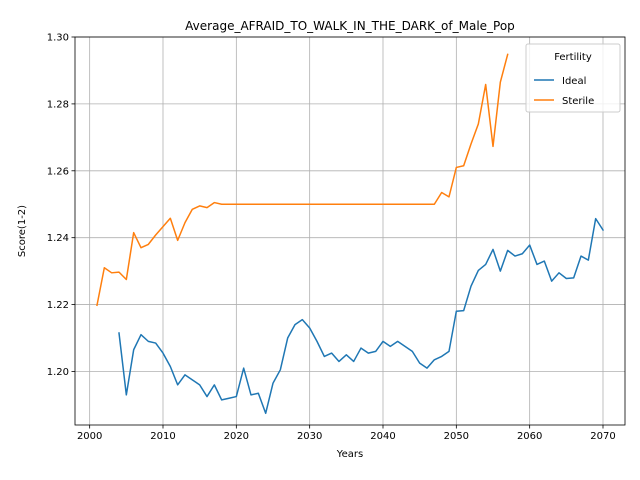  Describe the element at coordinates (564, 91) in the screenshot. I see `legend-entries: Ideal Sterile` at that location.